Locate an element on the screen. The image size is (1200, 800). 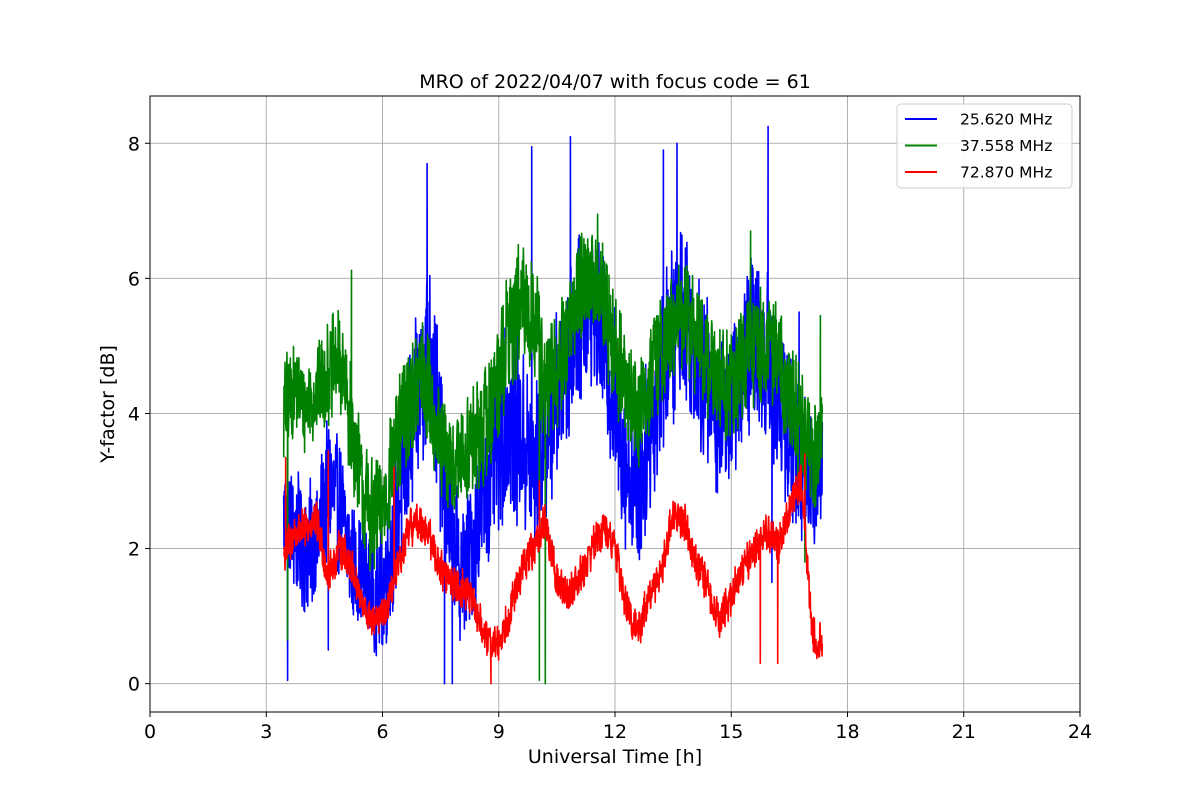
y-tick-label: 6 is located at coordinates (134, 279).